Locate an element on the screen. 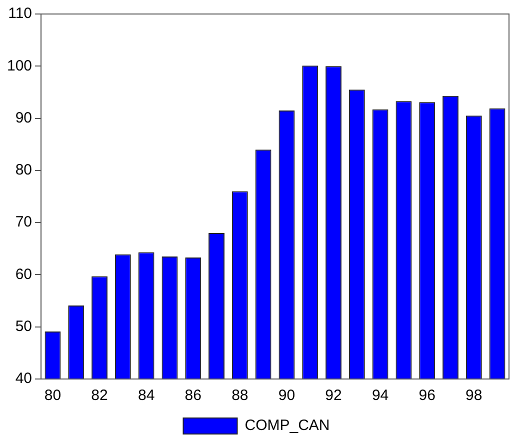 The height and width of the screenshot is (448, 515). y-tick-label: 50 is located at coordinates (23, 326).